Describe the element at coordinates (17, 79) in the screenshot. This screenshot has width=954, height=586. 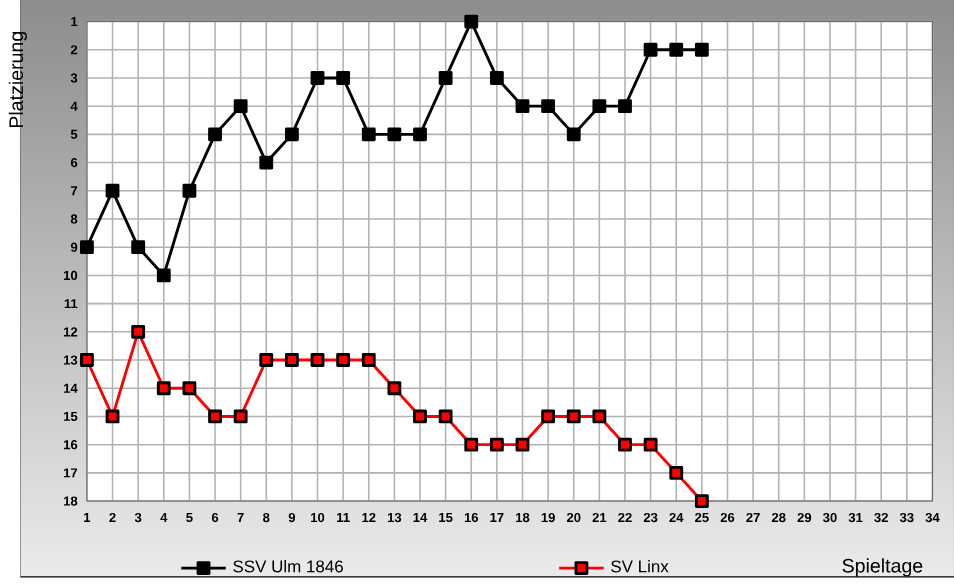
I see `y-axis-title: Platzierung` at that location.